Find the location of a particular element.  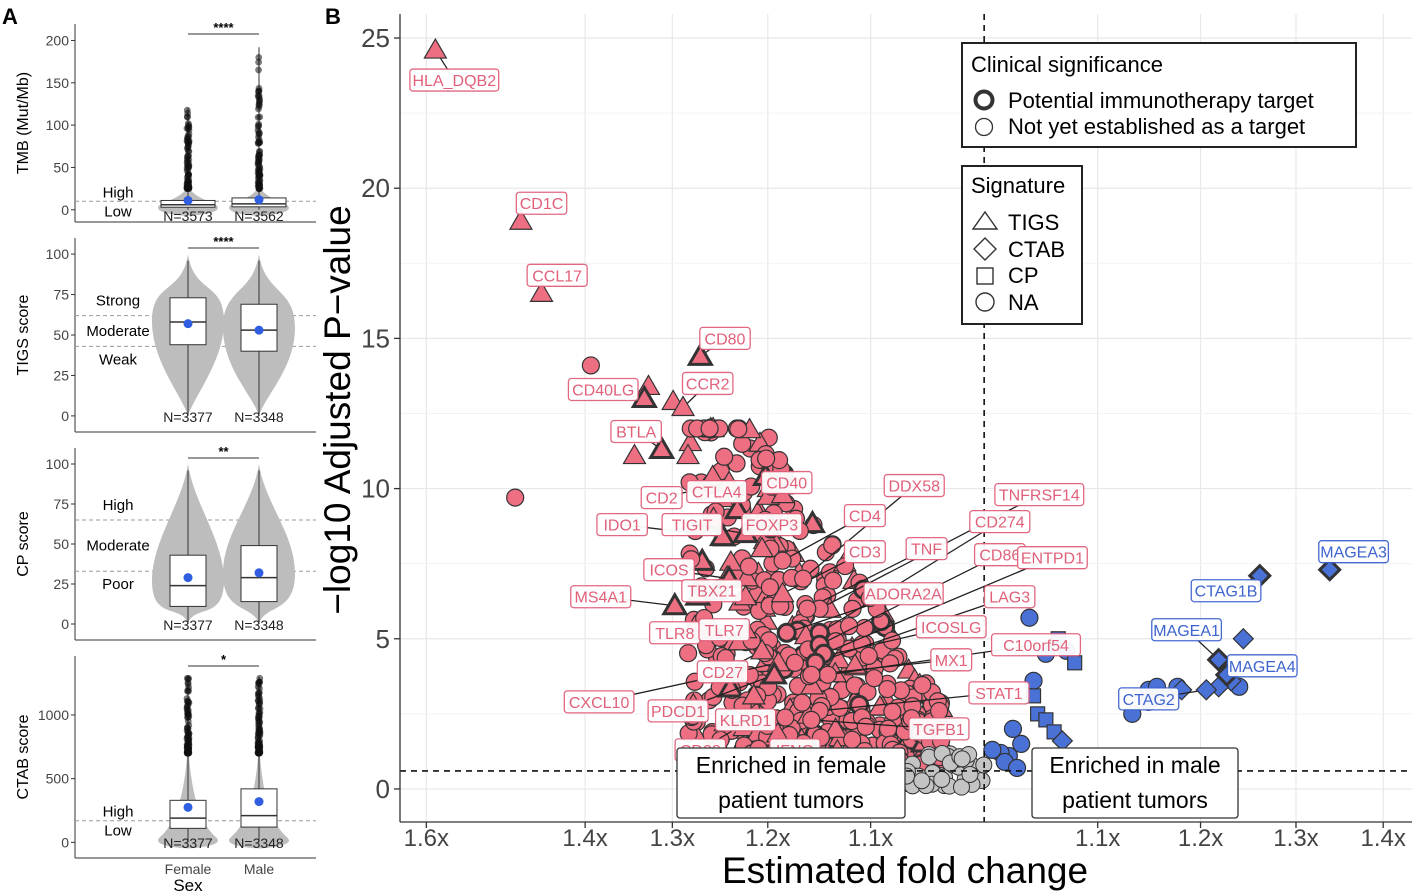

gene-label-box-cd4 is located at coordinates (864, 515).